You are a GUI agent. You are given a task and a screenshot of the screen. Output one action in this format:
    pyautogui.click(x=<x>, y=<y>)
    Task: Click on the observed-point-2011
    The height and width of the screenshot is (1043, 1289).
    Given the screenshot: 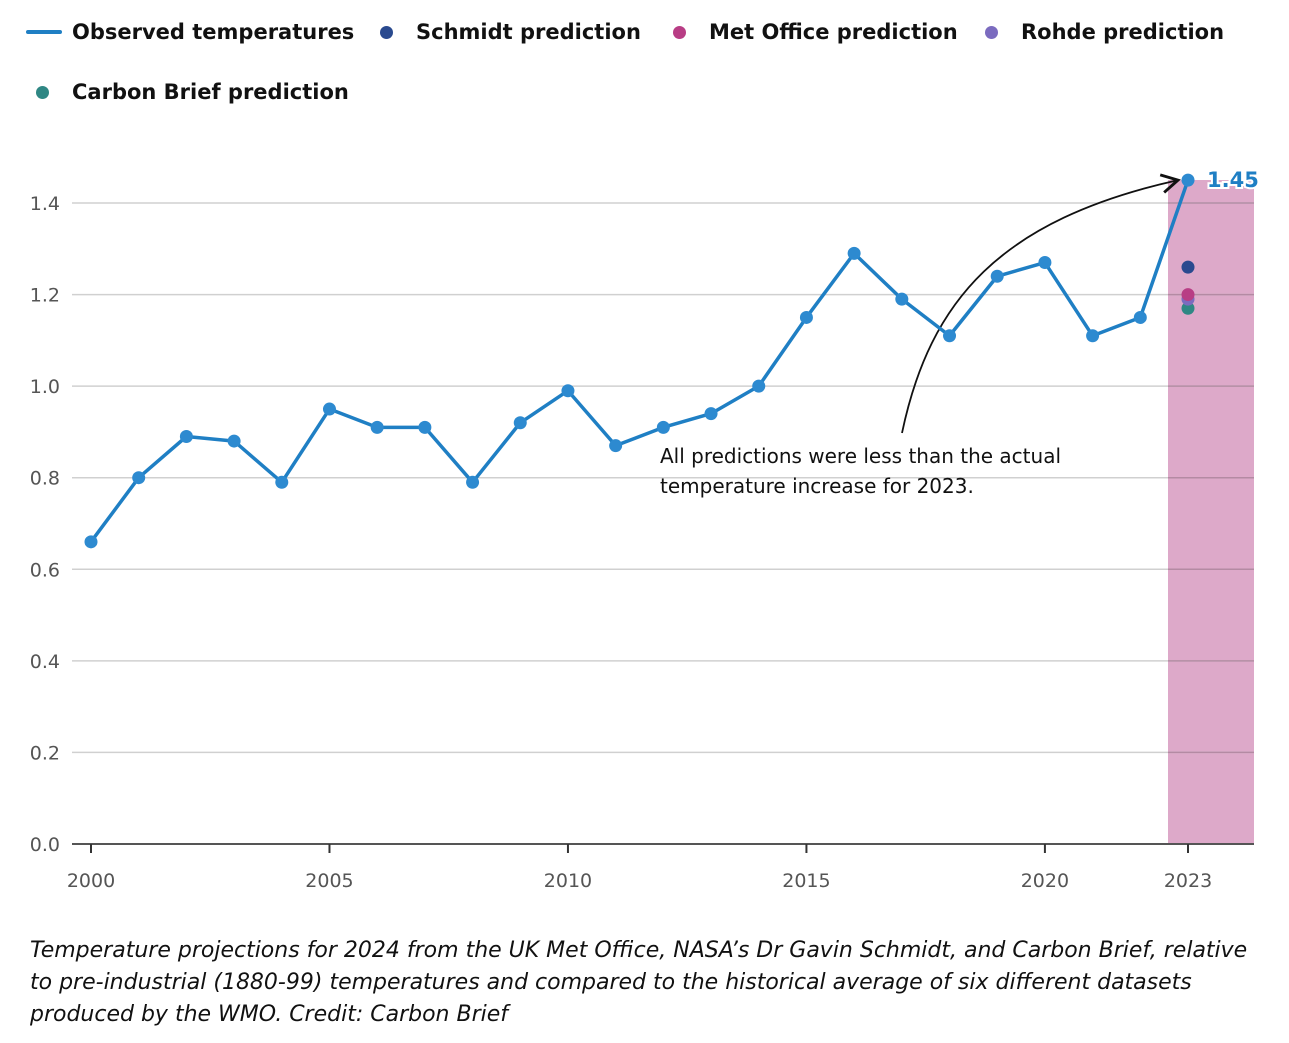 What is the action you would take?
    pyautogui.click(x=616, y=446)
    